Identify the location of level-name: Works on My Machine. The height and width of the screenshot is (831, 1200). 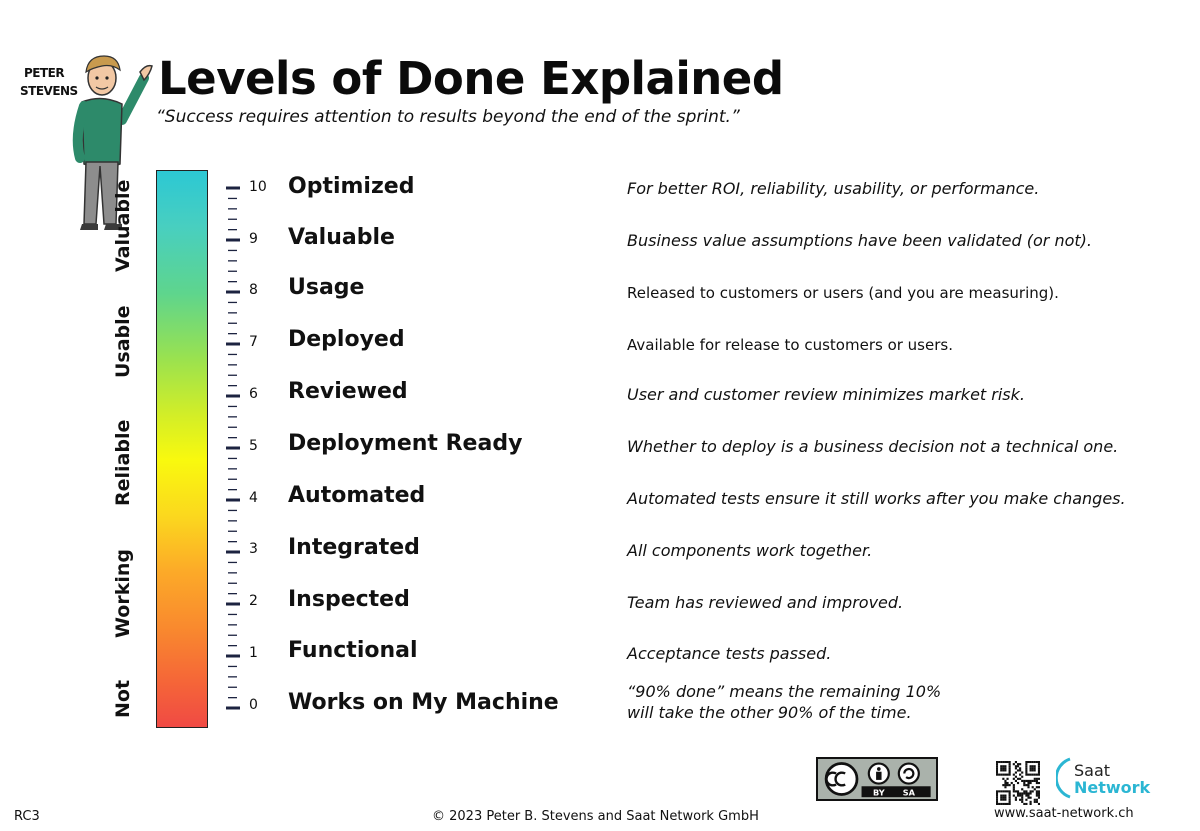
(423, 702).